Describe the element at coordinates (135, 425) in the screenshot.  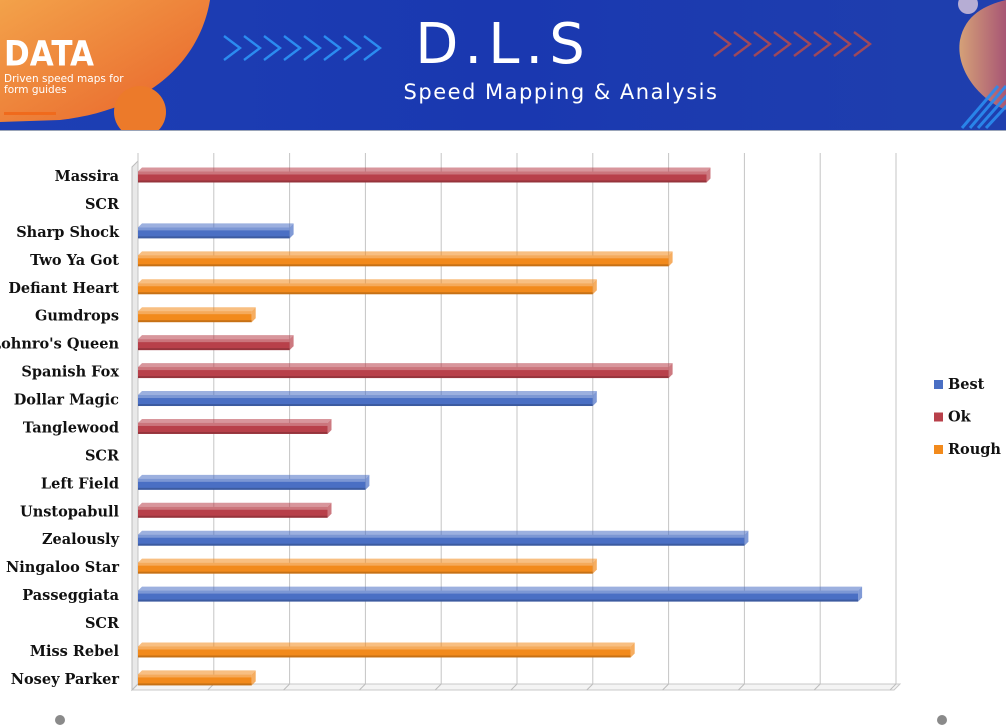
I see `chart-side-wall` at that location.